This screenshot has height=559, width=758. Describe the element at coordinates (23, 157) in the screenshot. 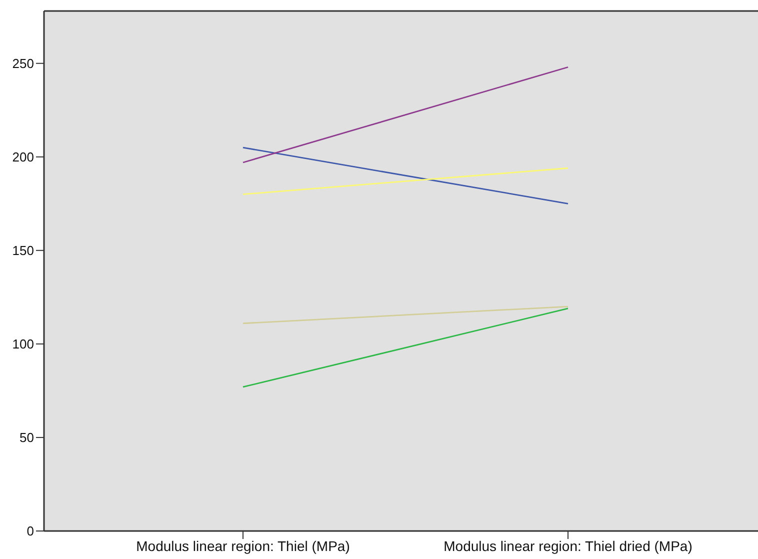

I see `y-tick-label: 200` at that location.